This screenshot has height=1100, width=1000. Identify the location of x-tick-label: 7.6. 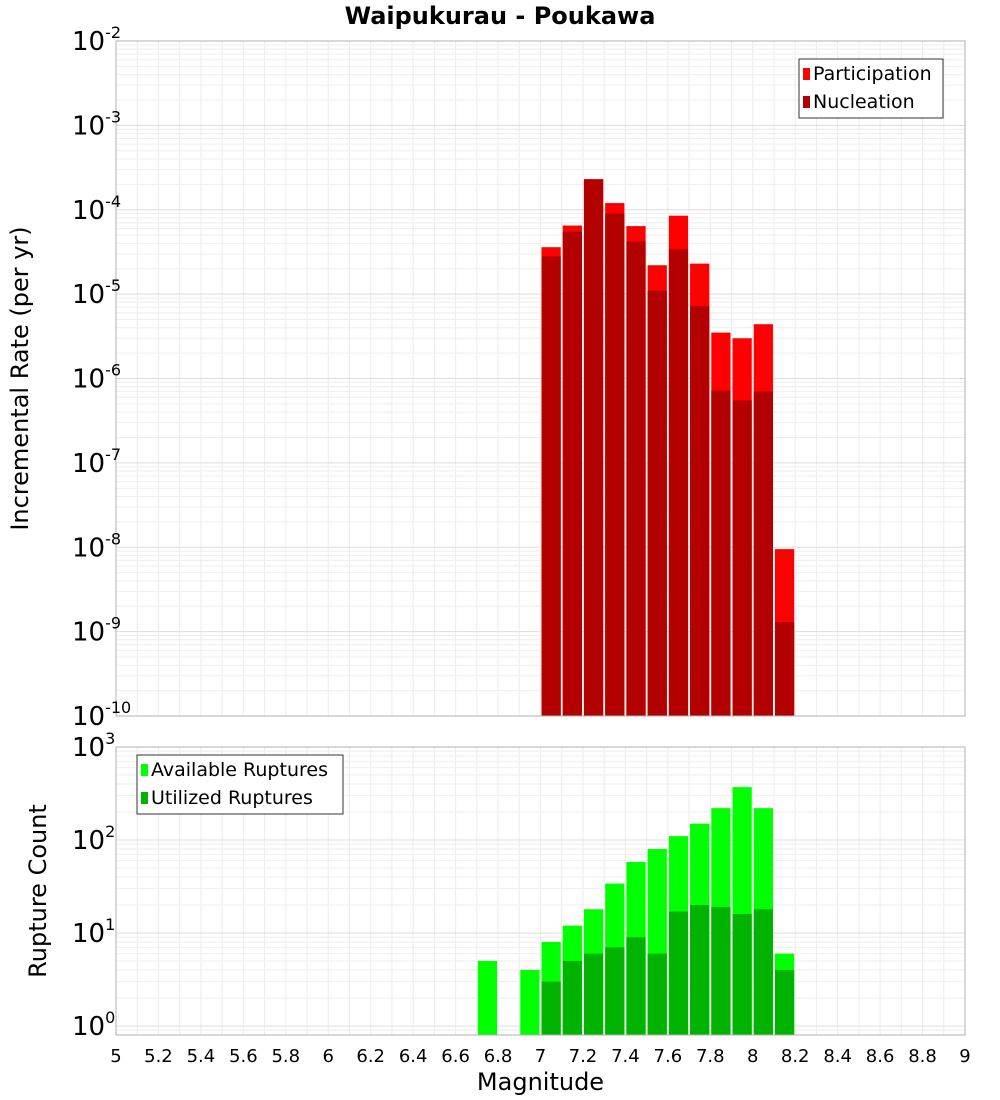
(668, 1056).